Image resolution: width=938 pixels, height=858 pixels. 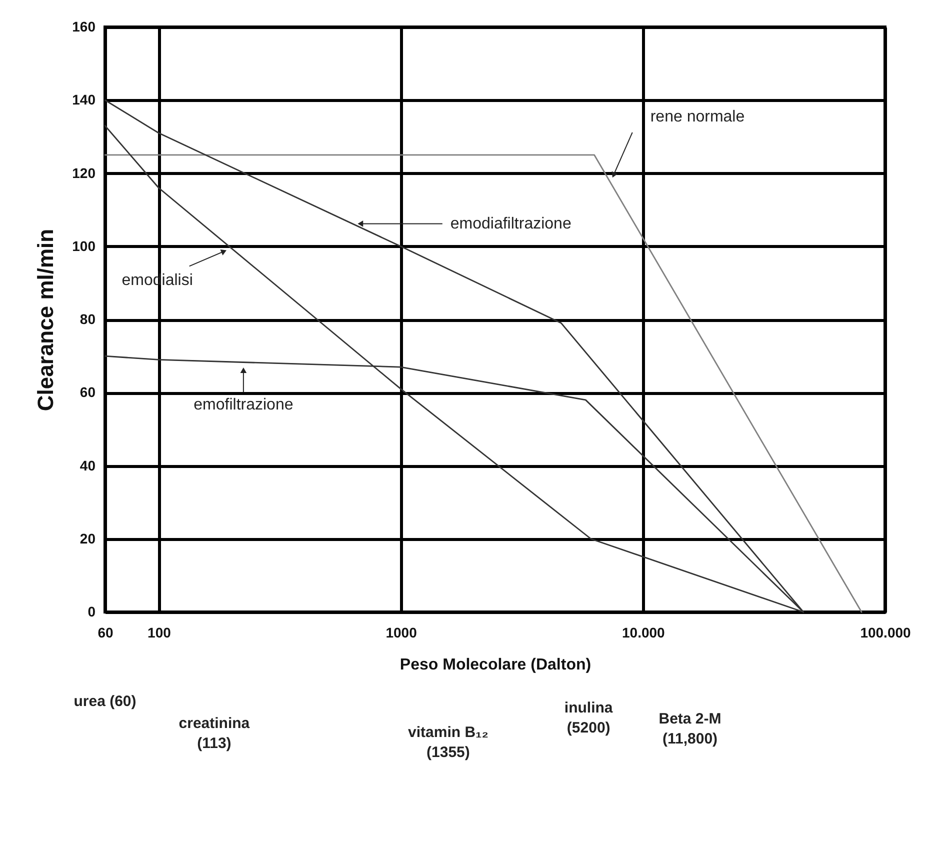 I want to click on y-tick-label: 40, so click(x=88, y=465).